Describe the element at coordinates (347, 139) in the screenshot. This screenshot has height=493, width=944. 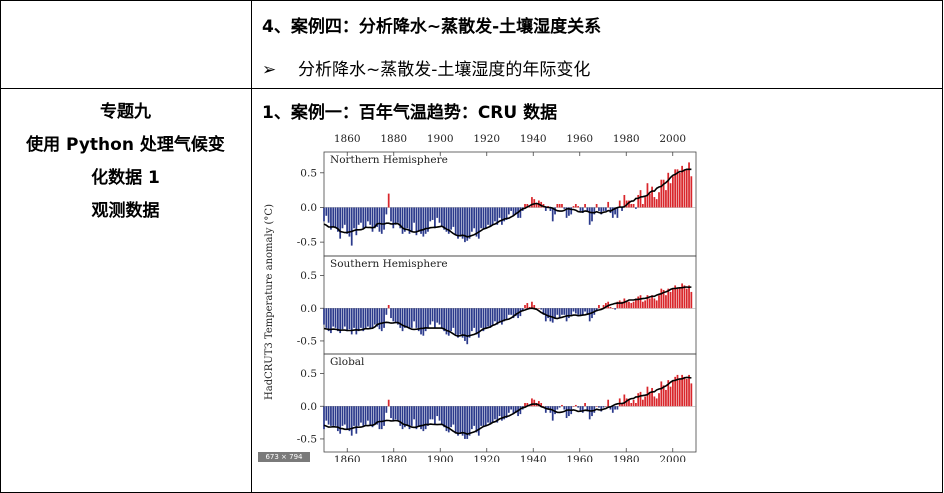
I see `x-tick-label-top: 1860` at that location.